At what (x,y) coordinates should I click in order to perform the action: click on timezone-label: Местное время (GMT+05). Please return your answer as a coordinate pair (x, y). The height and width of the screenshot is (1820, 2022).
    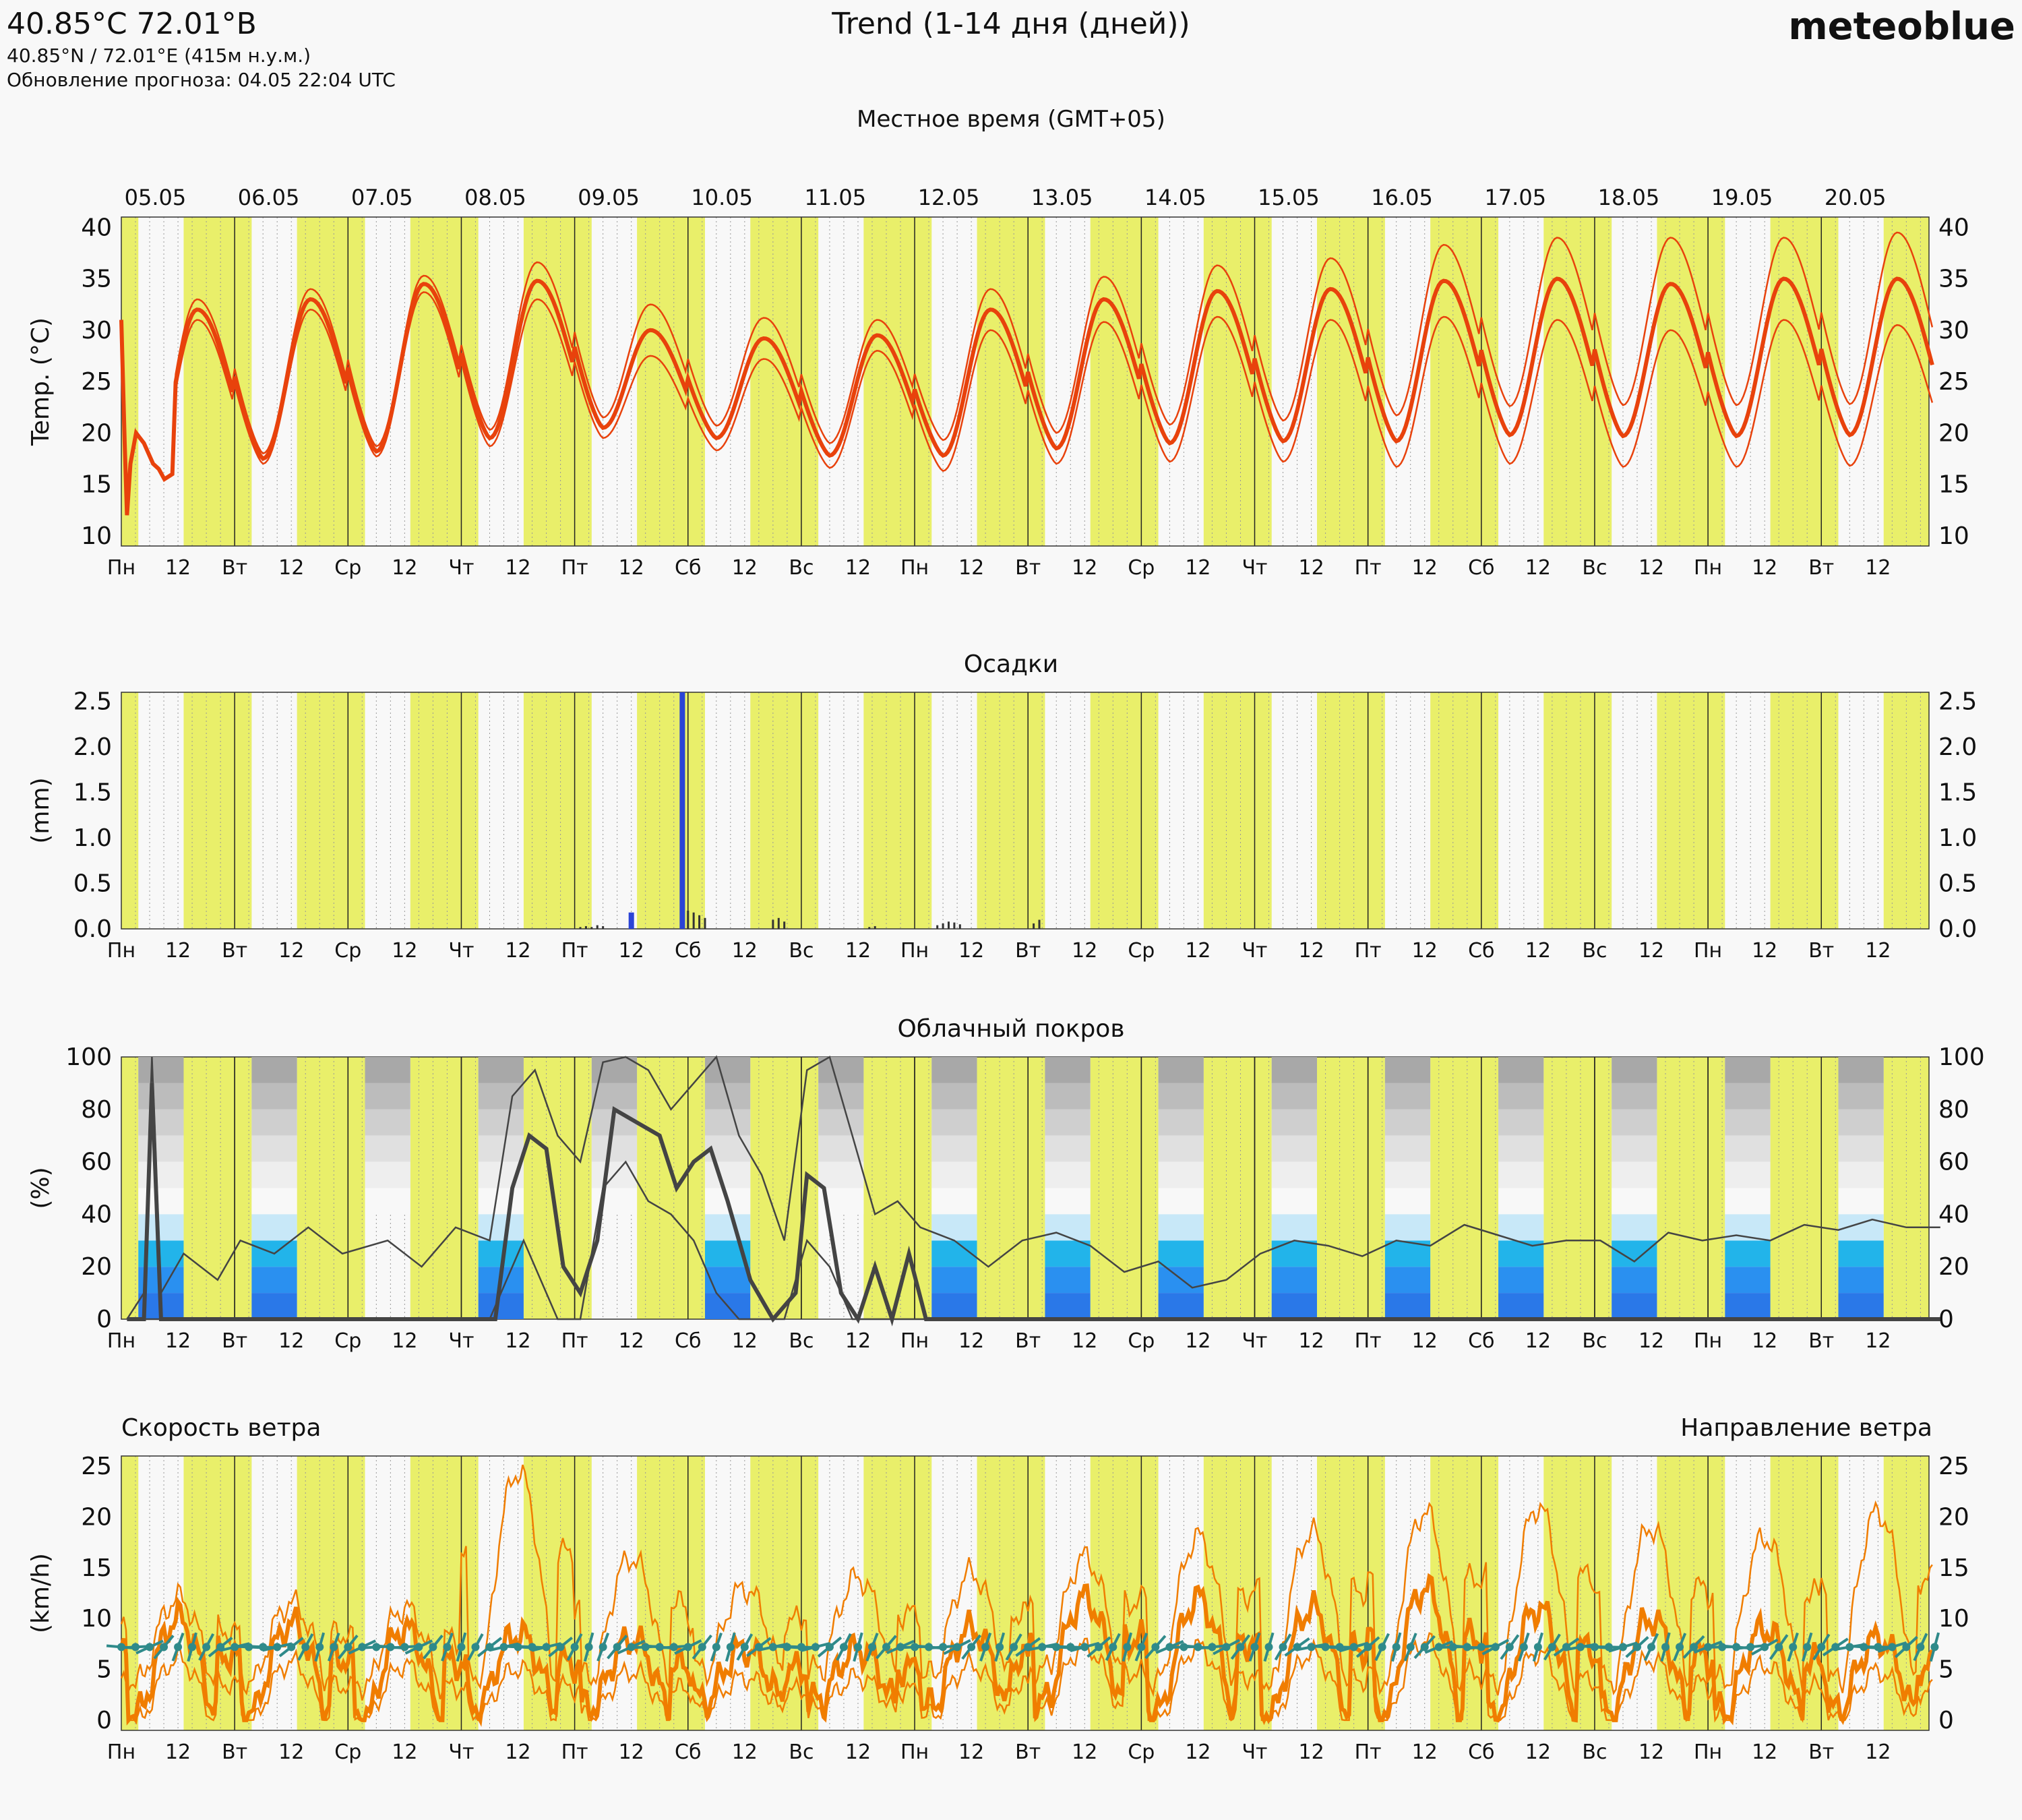
    Looking at the image, I should click on (1011, 119).